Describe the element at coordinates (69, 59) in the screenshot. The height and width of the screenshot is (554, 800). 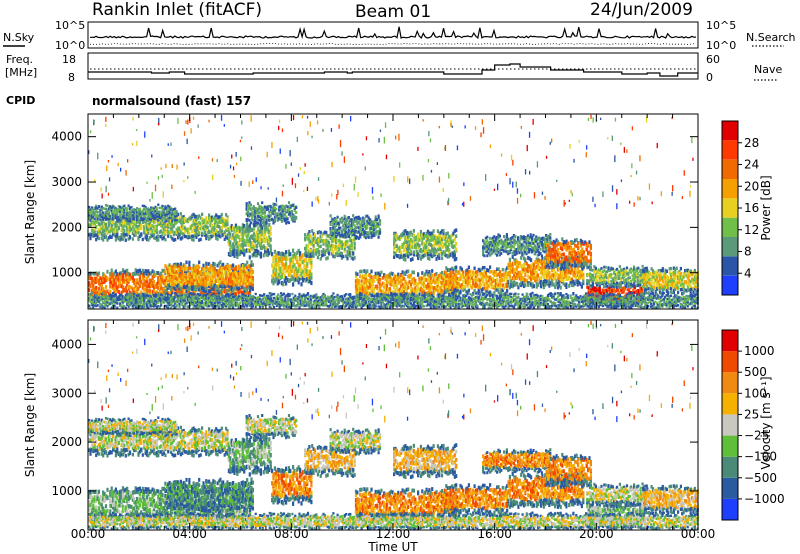
I see `freq-tick-high: 18` at that location.